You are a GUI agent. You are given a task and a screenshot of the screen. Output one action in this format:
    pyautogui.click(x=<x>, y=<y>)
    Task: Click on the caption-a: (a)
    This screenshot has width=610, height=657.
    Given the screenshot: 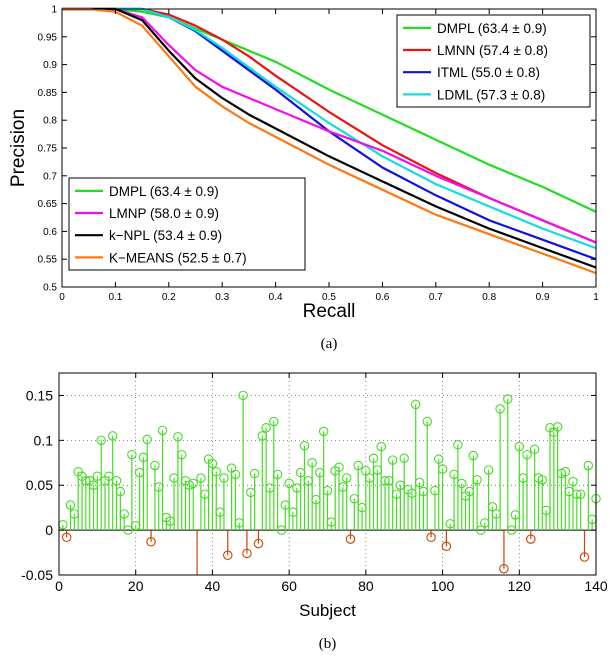 What is the action you would take?
    pyautogui.click(x=329, y=344)
    